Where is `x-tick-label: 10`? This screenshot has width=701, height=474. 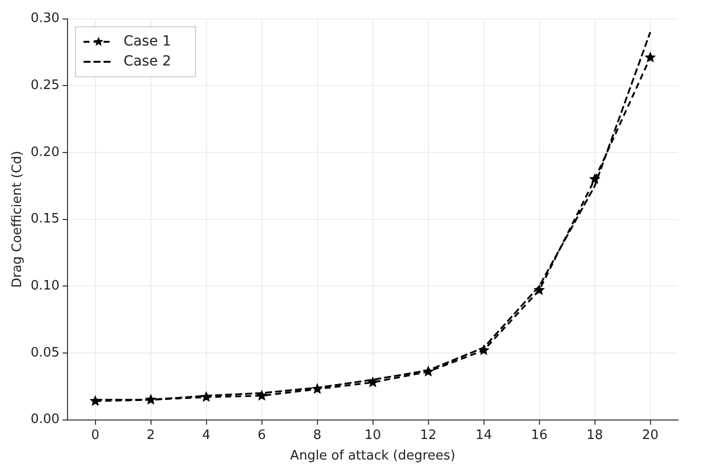
x-tick-label: 10 is located at coordinates (373, 435).